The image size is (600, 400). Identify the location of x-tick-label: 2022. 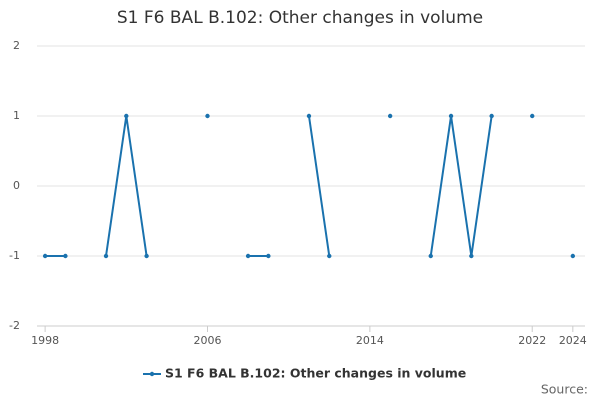
(532, 340).